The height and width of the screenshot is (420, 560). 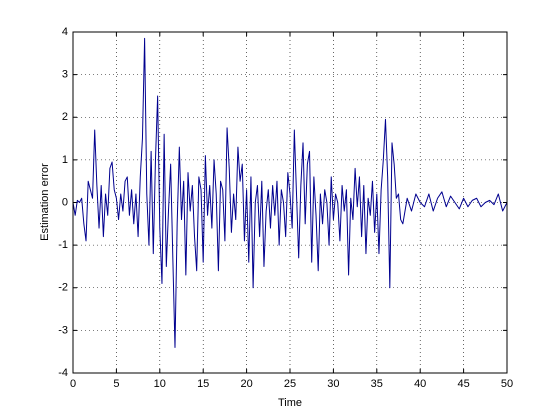 What do you see at coordinates (65, 117) in the screenshot?
I see `y-tick-label: 2` at bounding box center [65, 117].